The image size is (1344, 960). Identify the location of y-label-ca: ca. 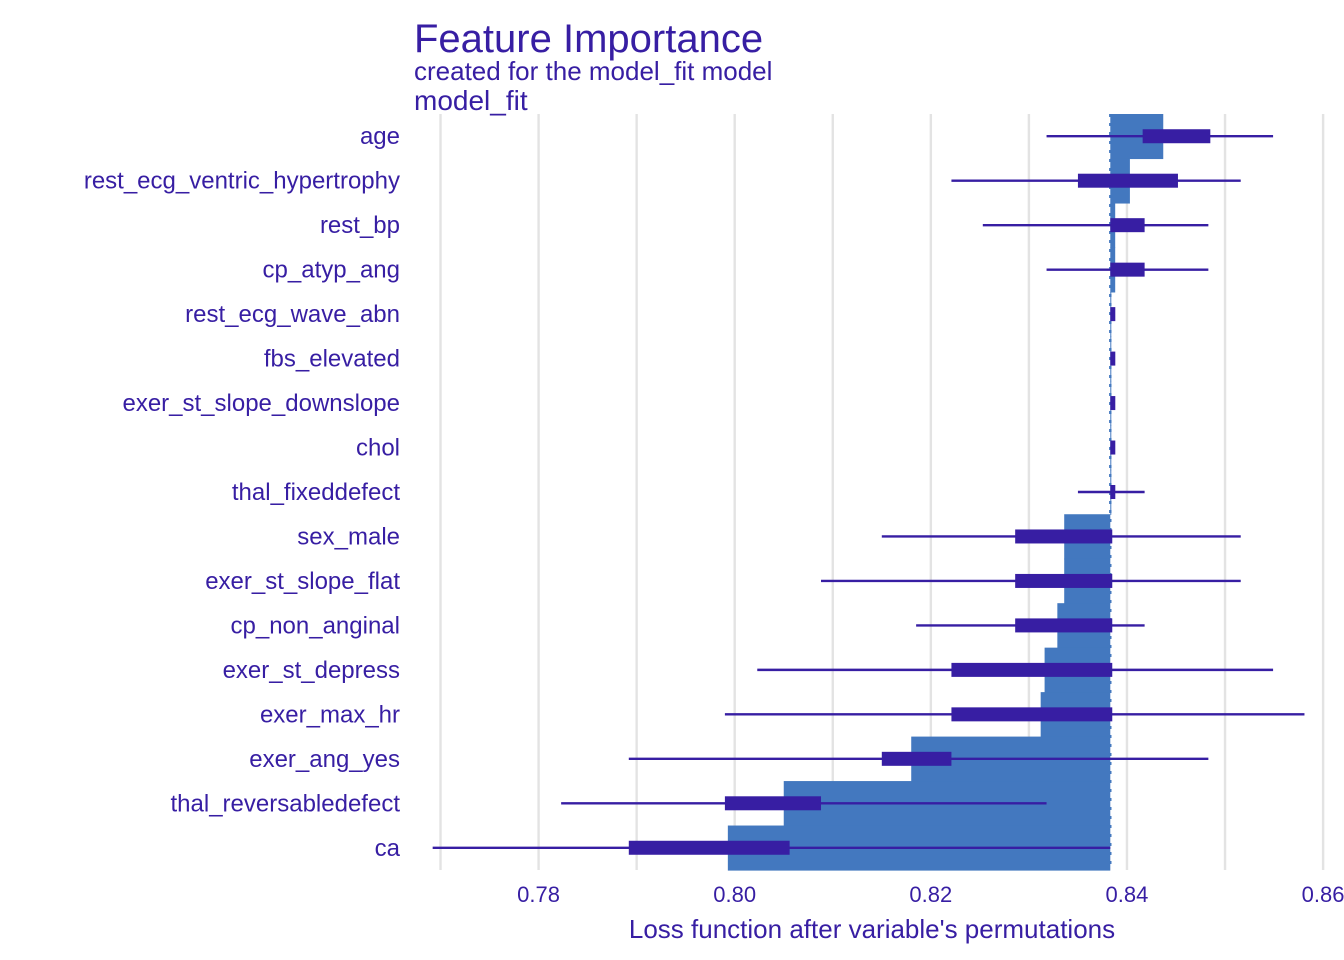
(388, 848).